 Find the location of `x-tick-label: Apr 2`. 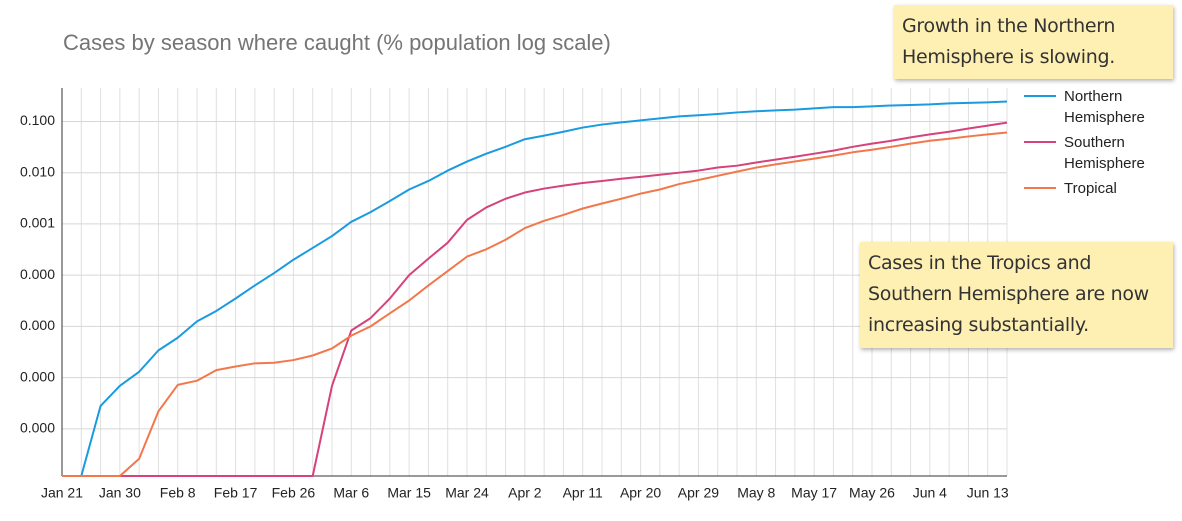

x-tick-label: Apr 2 is located at coordinates (525, 493).